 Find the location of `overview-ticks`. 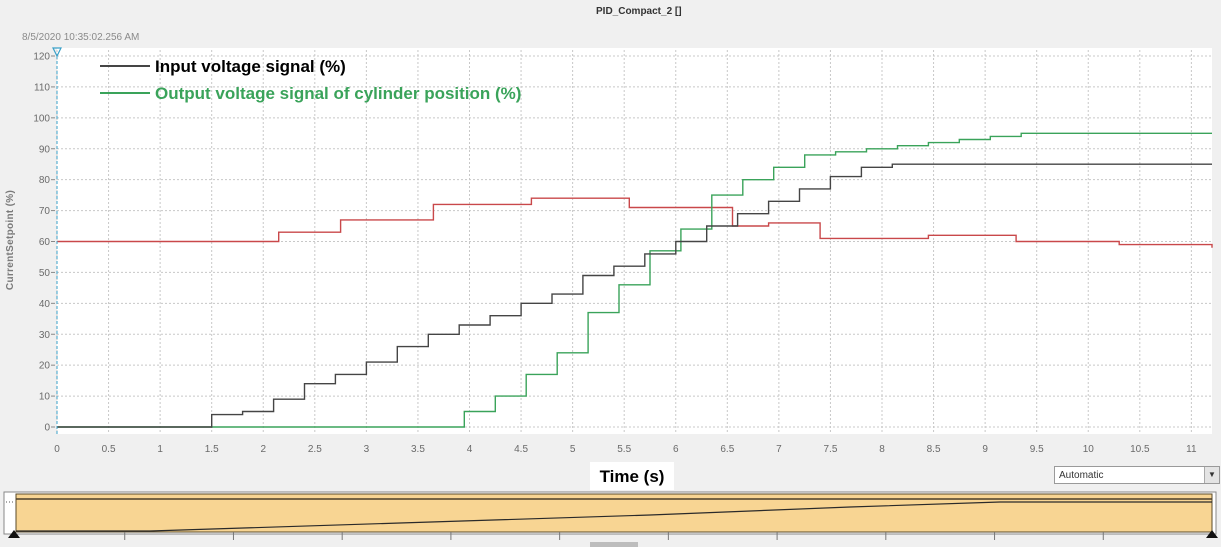

overview-ticks is located at coordinates (614, 536).